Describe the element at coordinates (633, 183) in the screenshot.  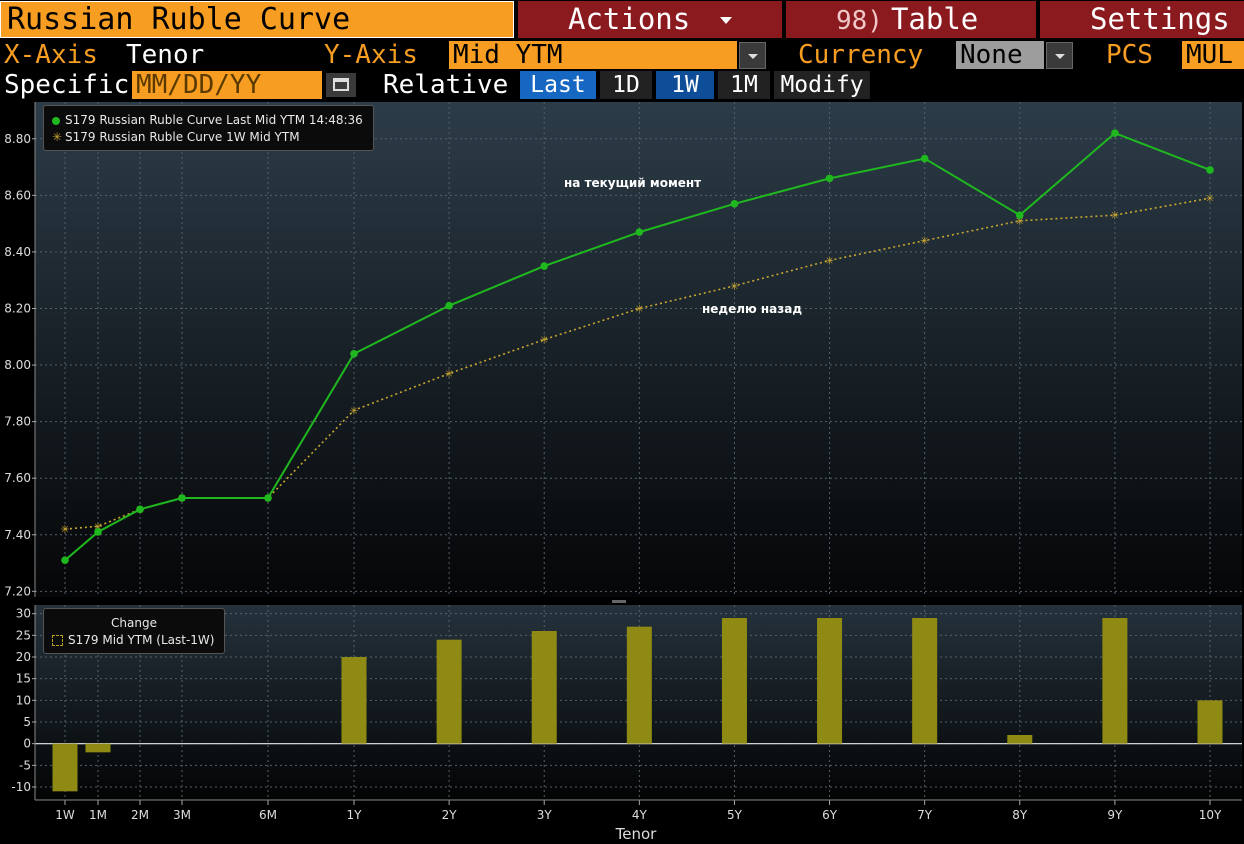
I see `annotation-now: на текущий момент` at that location.